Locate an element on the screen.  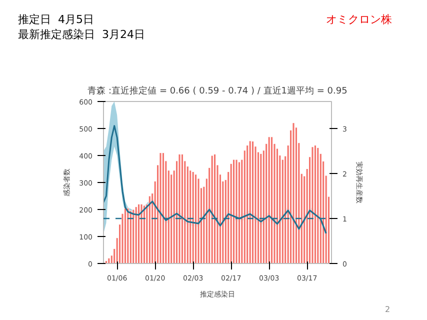
text: 推定日 4月5日 is located at coordinates (56, 19).